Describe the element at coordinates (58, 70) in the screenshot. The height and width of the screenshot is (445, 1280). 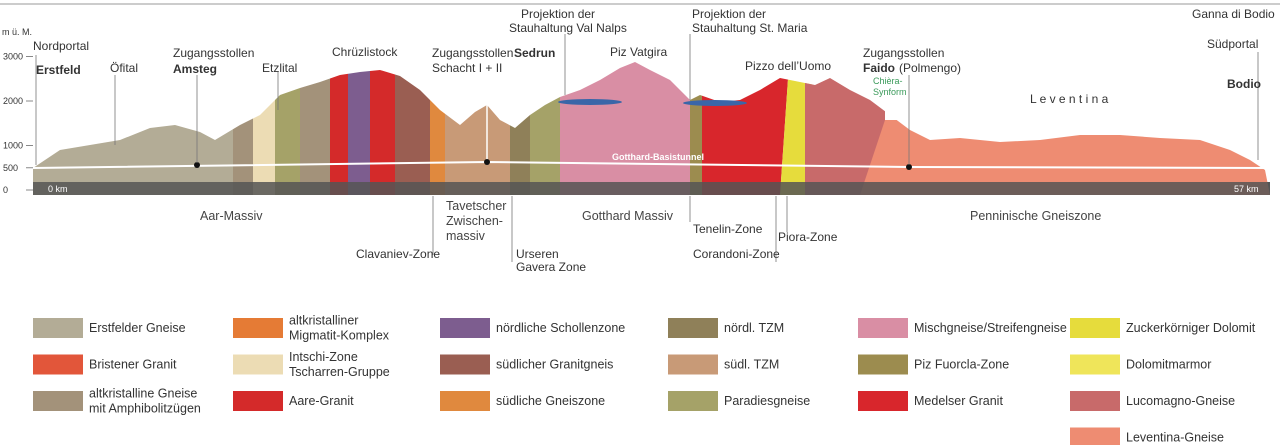
I see `label: Erstfeld` at that location.